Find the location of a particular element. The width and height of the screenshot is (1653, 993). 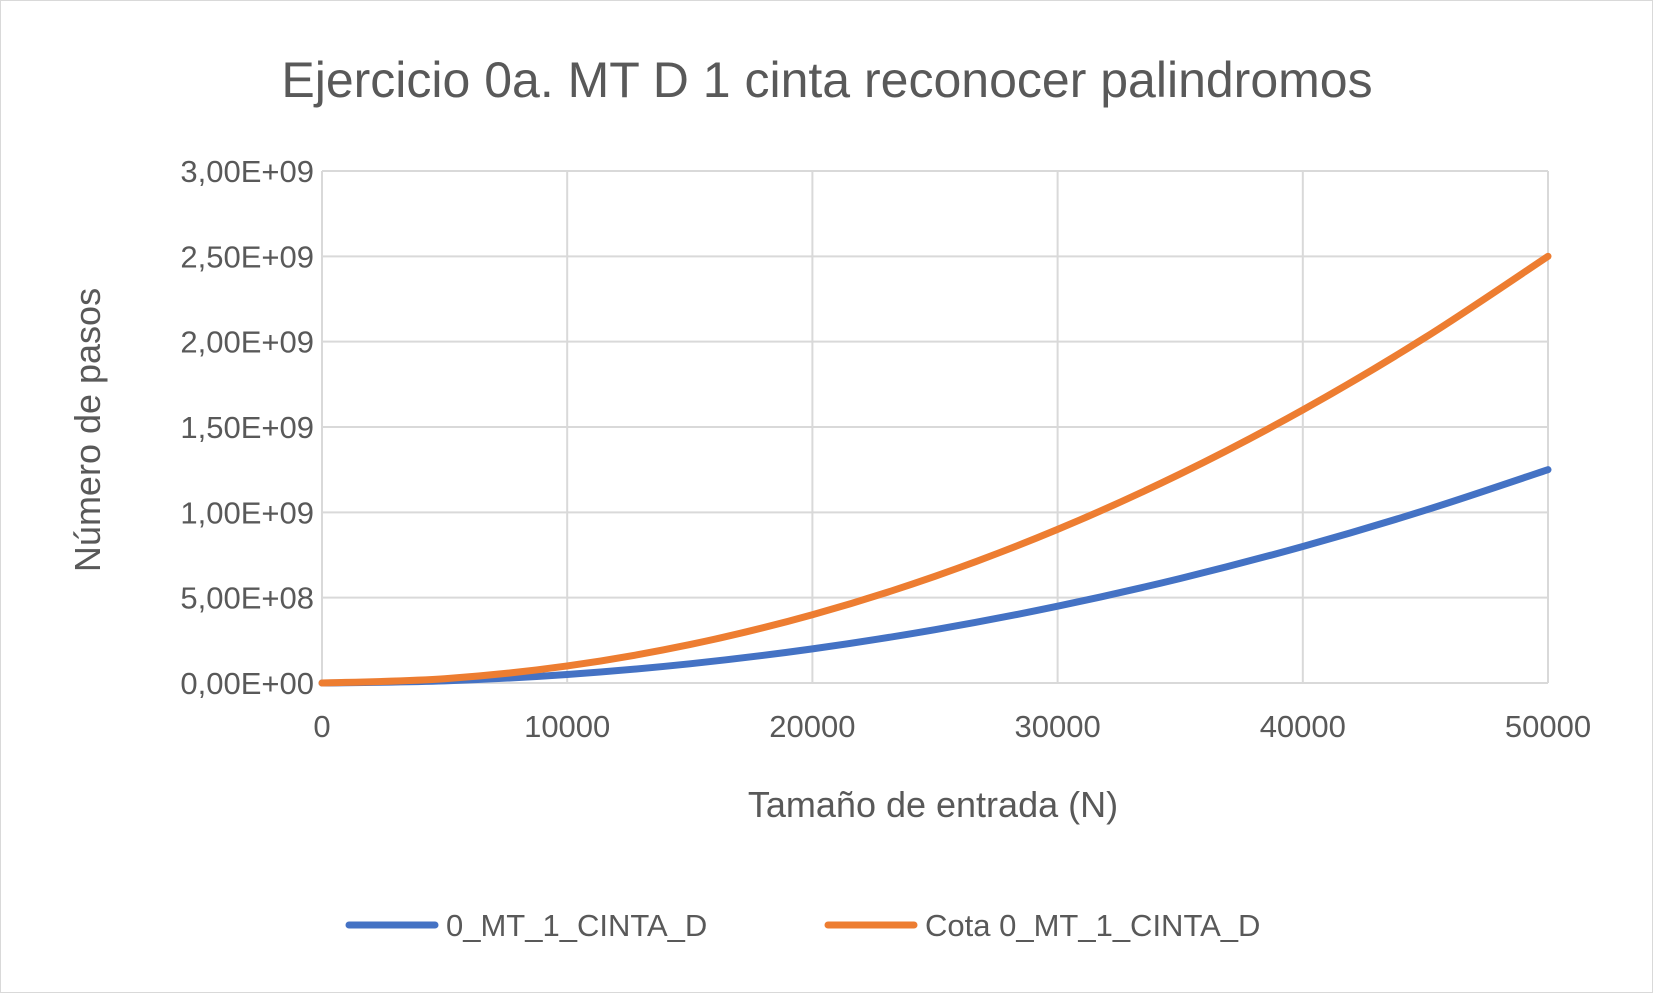

x-tick-label: 40000 is located at coordinates (1303, 726).